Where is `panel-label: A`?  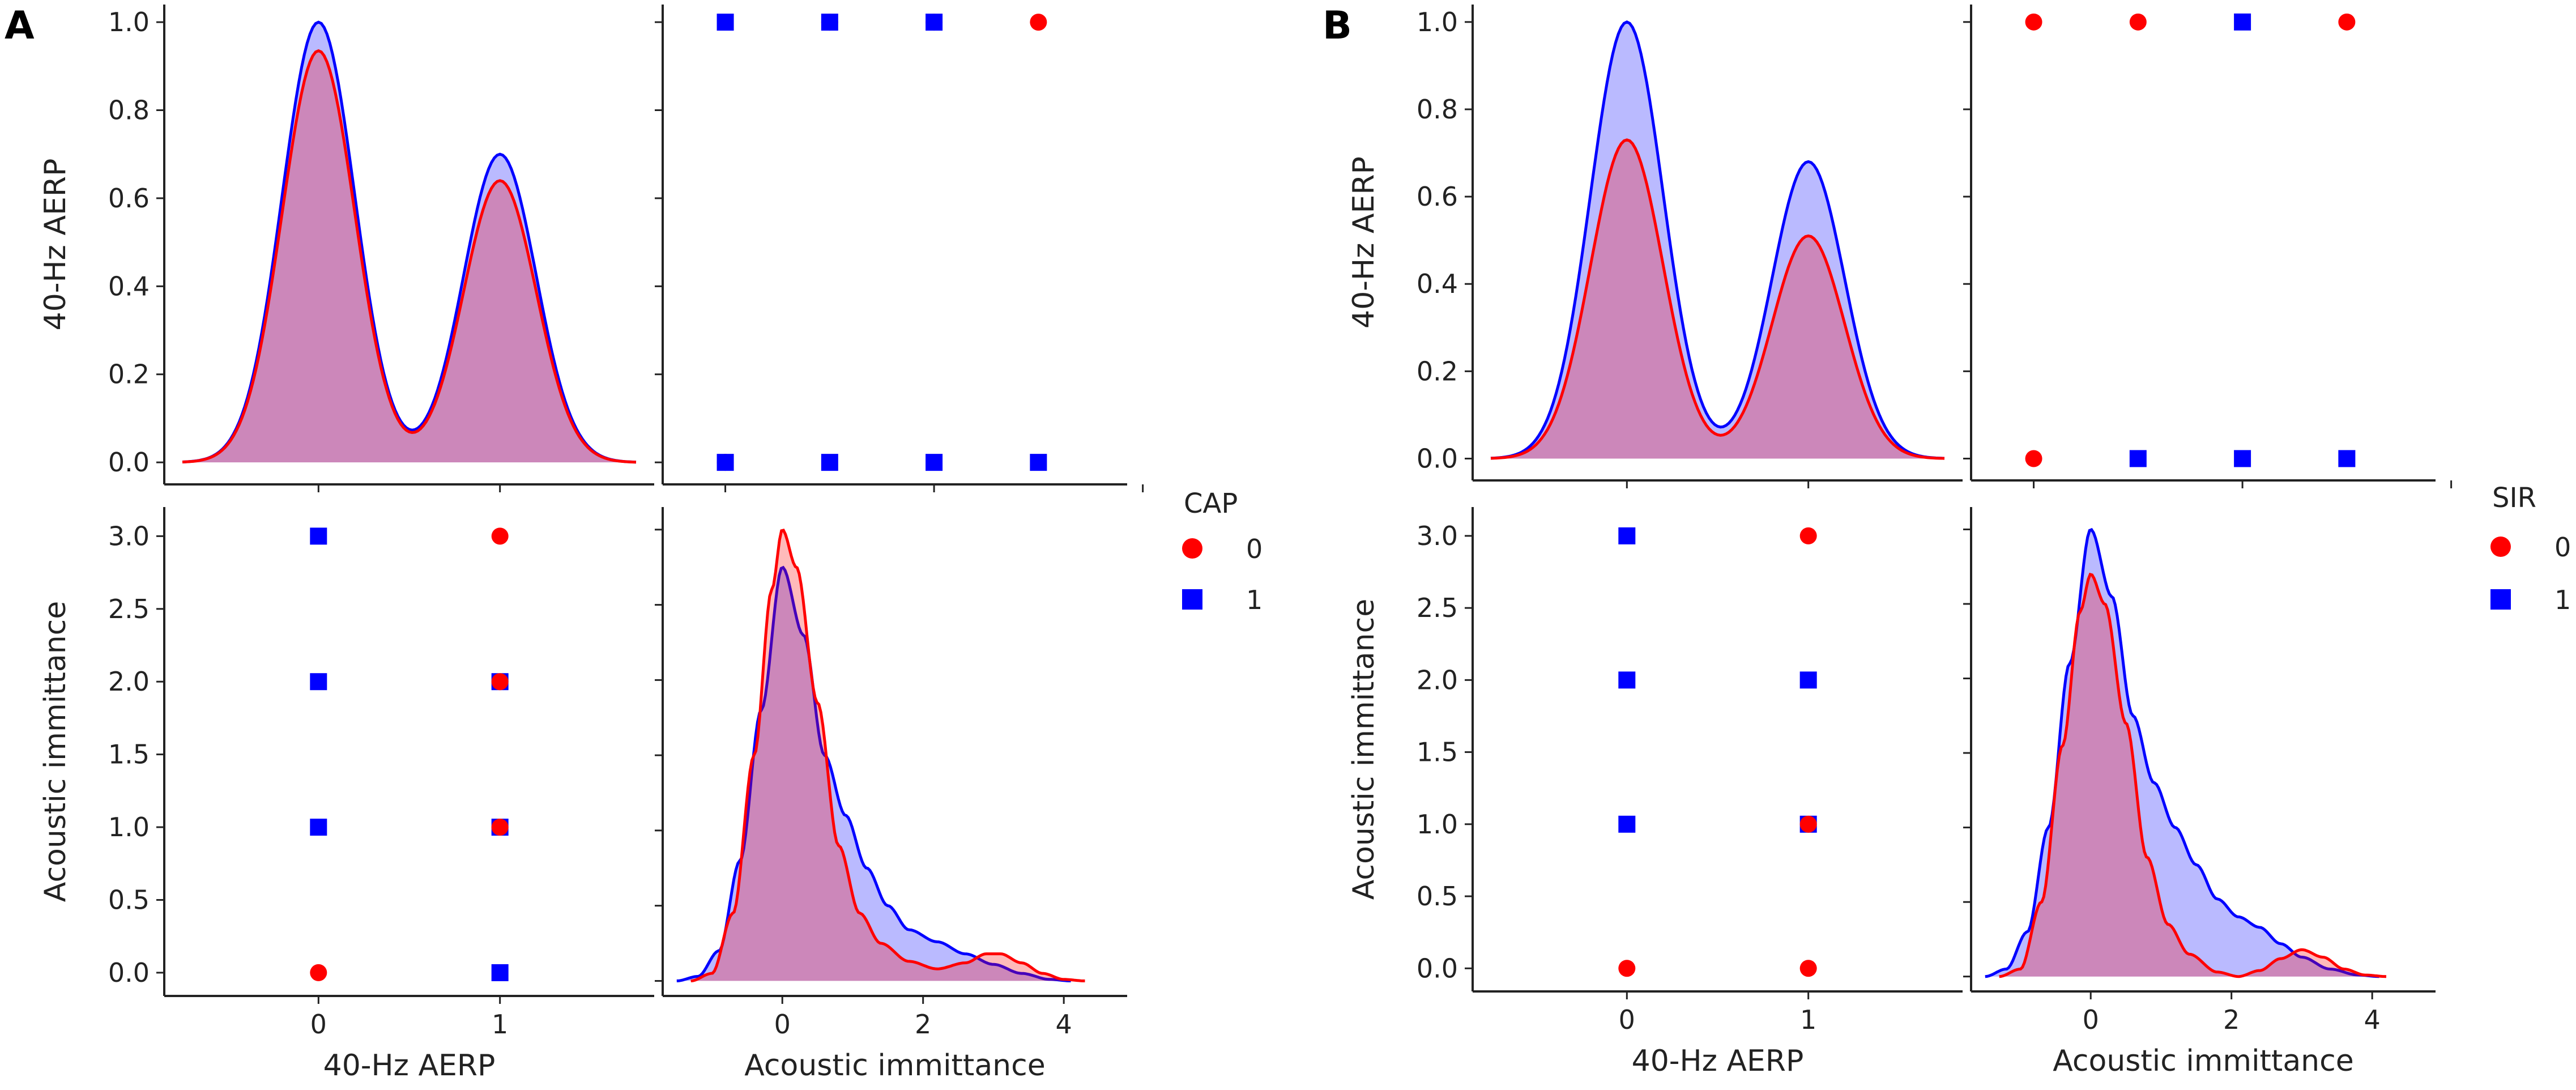 panel-label: A is located at coordinates (20, 25).